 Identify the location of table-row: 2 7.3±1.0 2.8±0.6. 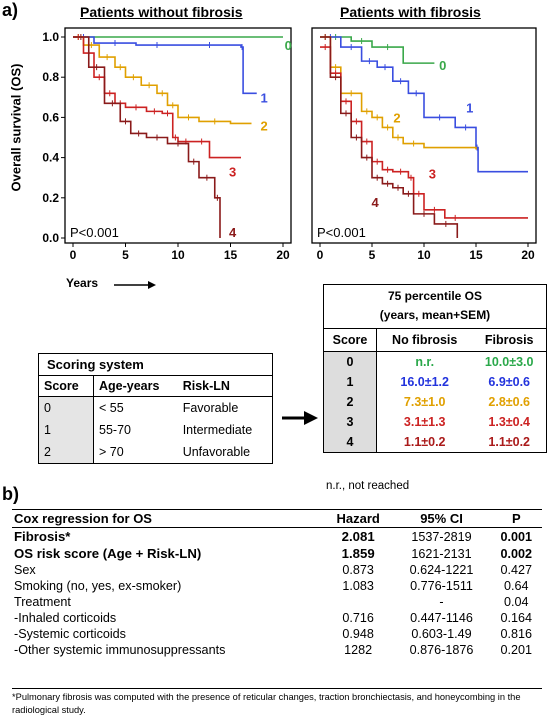
(435, 402).